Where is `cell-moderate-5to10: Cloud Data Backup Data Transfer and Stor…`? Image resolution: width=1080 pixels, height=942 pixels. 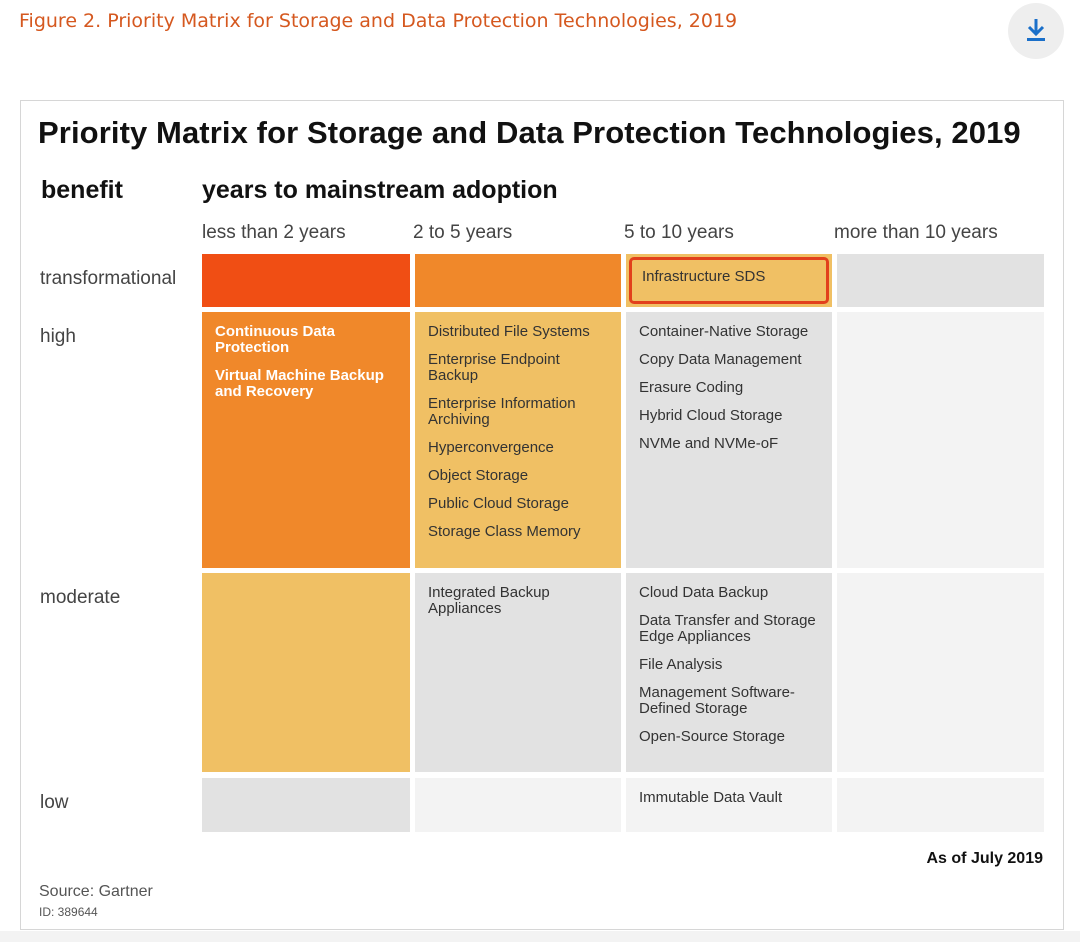 cell-moderate-5to10: Cloud Data Backup Data Transfer and Stor… is located at coordinates (729, 672).